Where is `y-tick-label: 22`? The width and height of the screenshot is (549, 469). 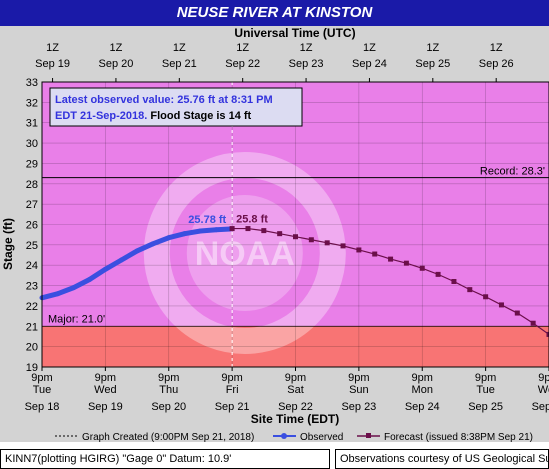 y-tick-label: 22 is located at coordinates (32, 307).